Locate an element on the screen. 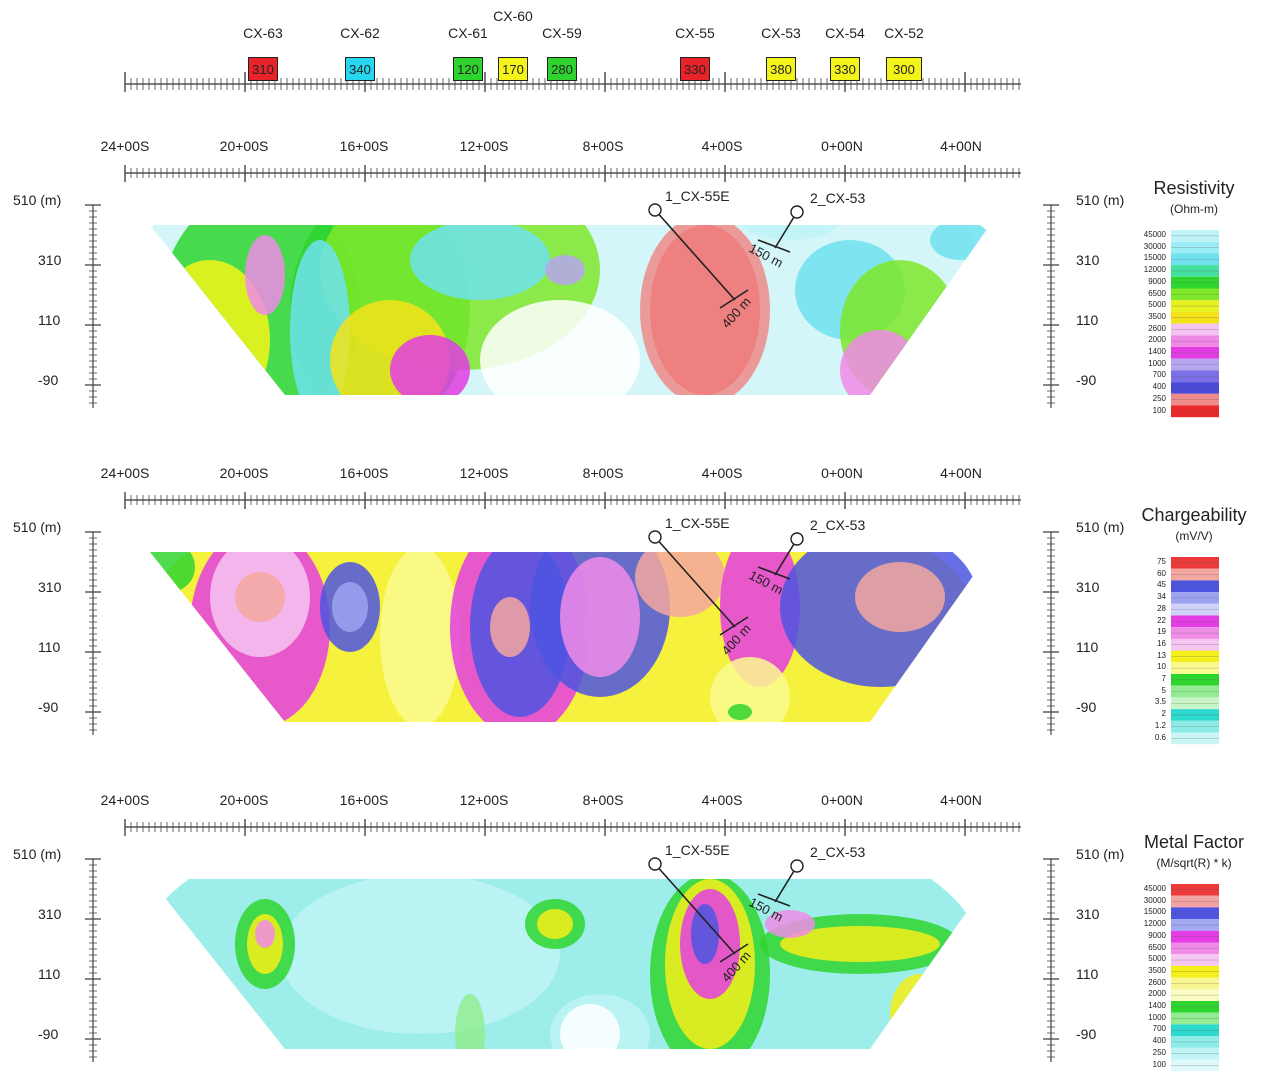 The height and width of the screenshot is (1084, 1267). resistivity-legend-title: Resistivity is located at coordinates (1194, 188).